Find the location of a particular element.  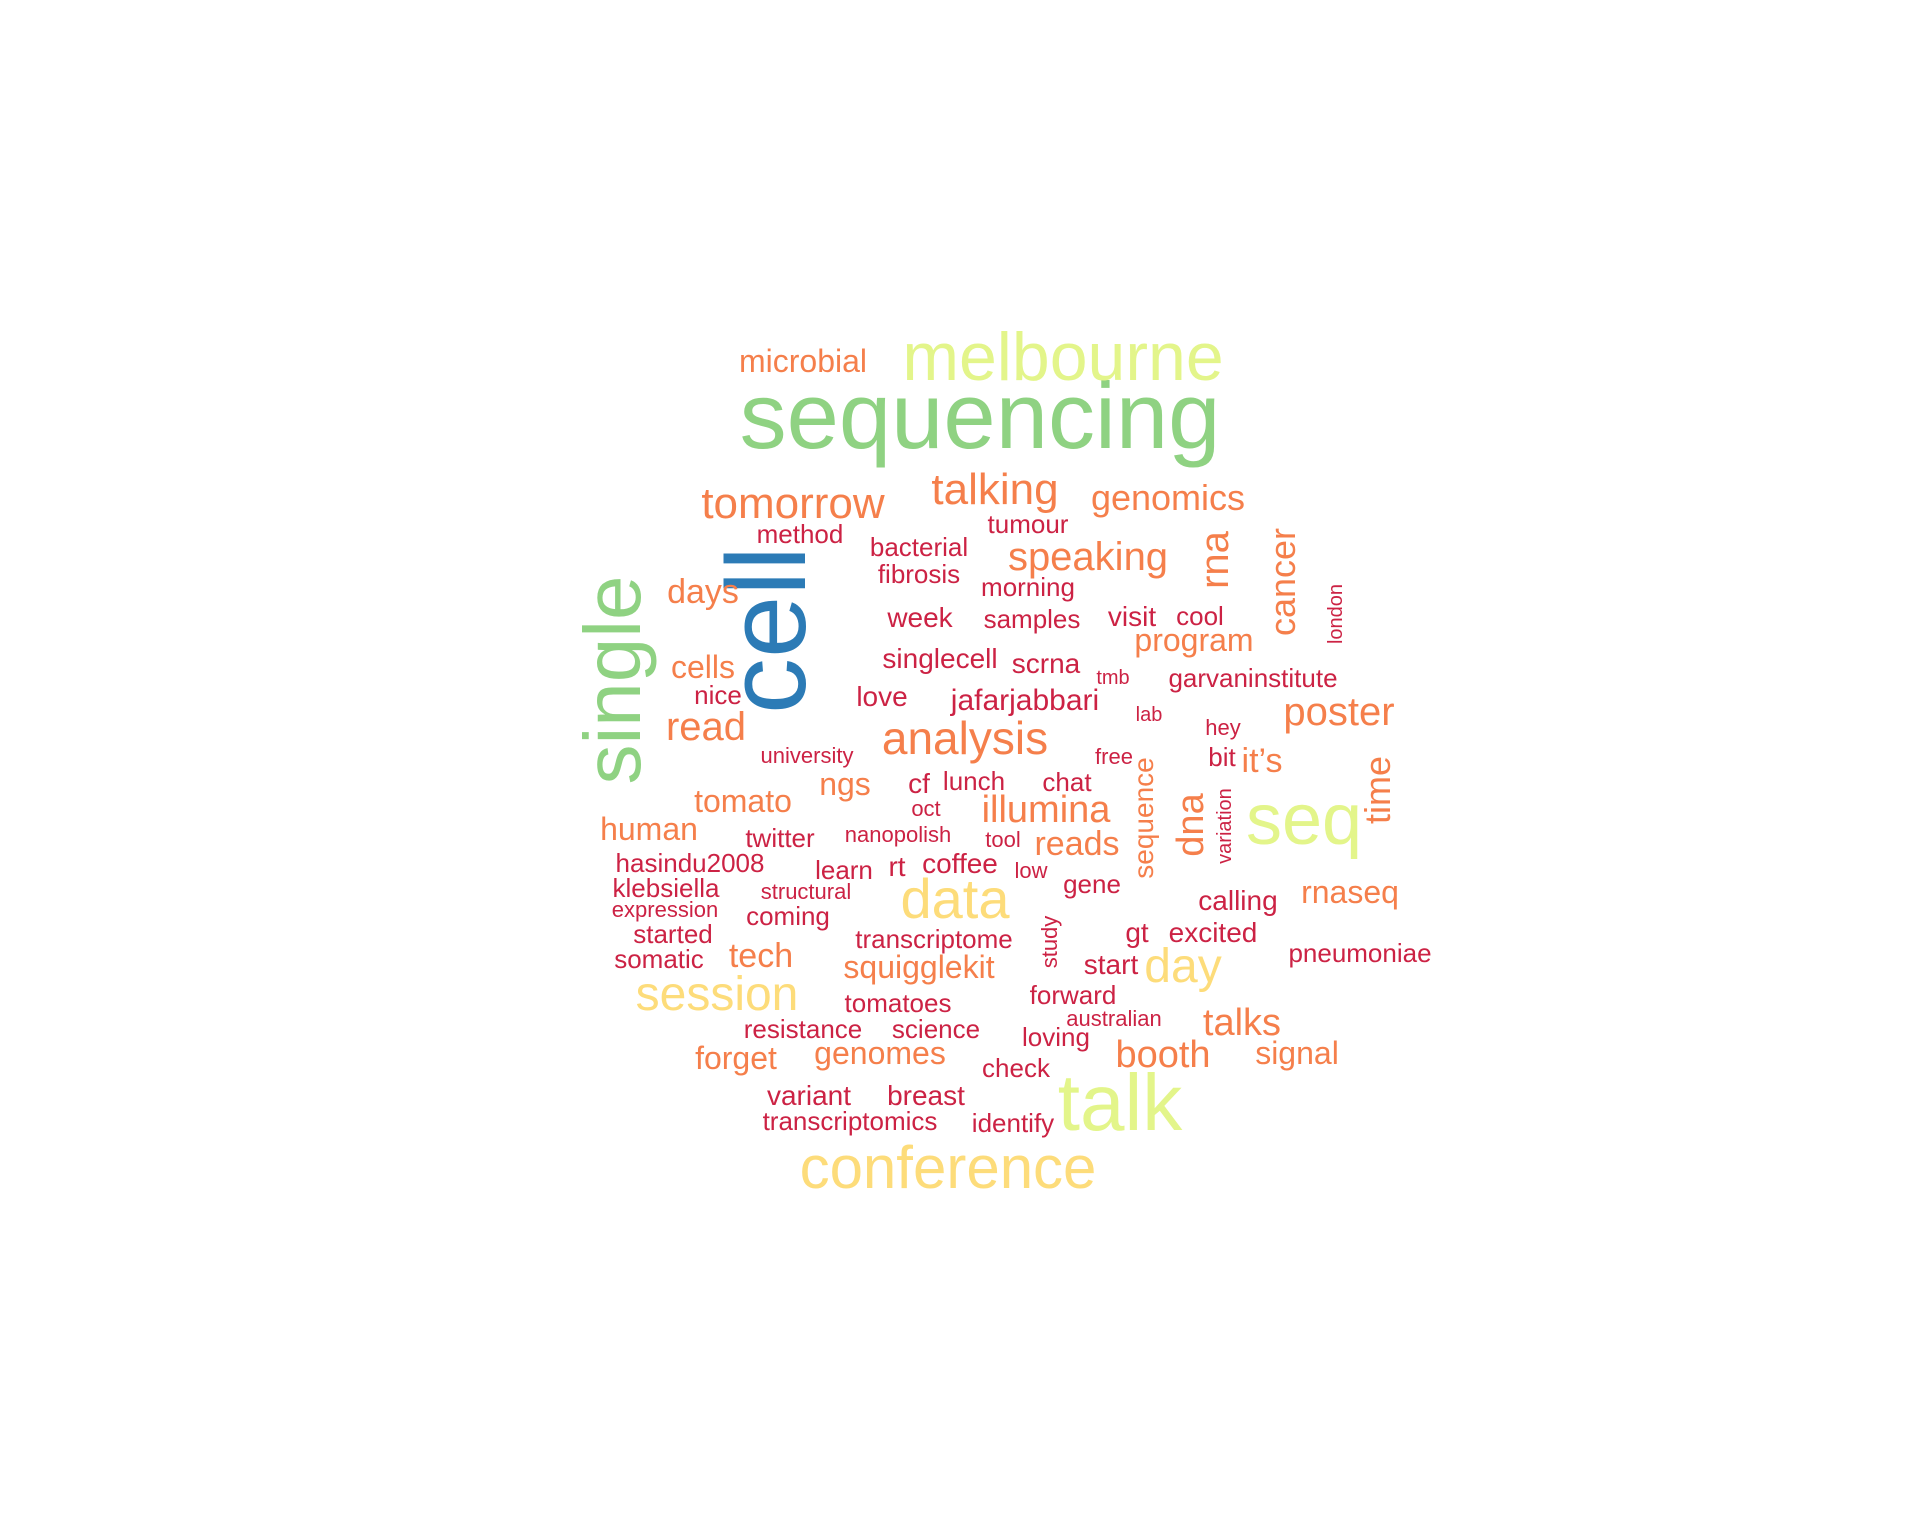

word-single: single is located at coordinates (612, 679).